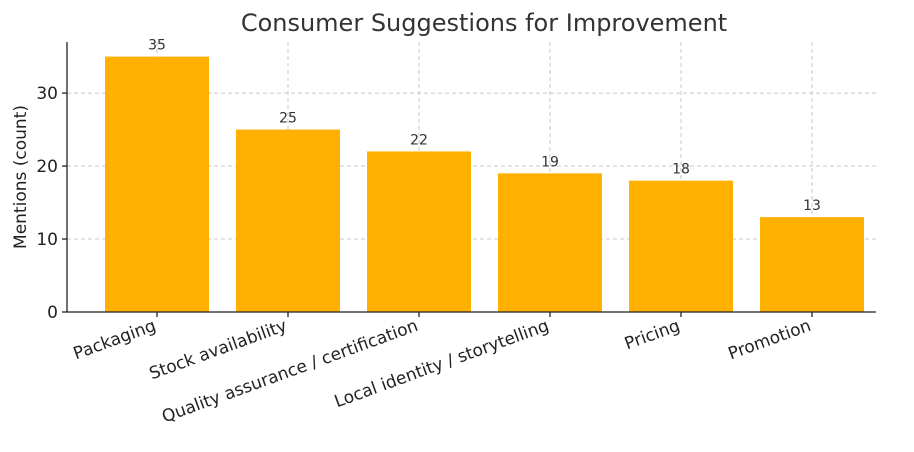  What do you see at coordinates (652, 335) in the screenshot?
I see `x-tick-label: Pricing` at bounding box center [652, 335].